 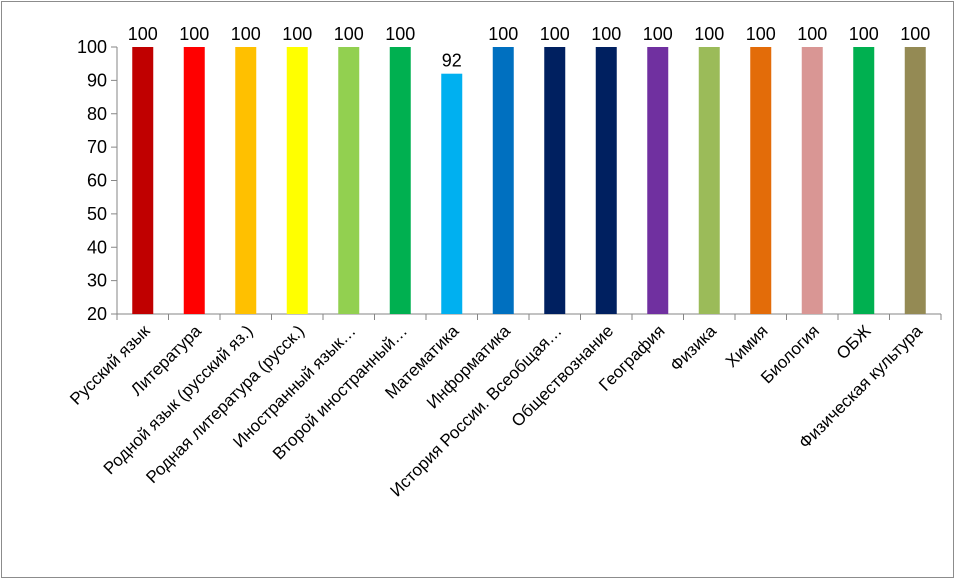 I want to click on category-label: ОБЖ, so click(x=854, y=342).